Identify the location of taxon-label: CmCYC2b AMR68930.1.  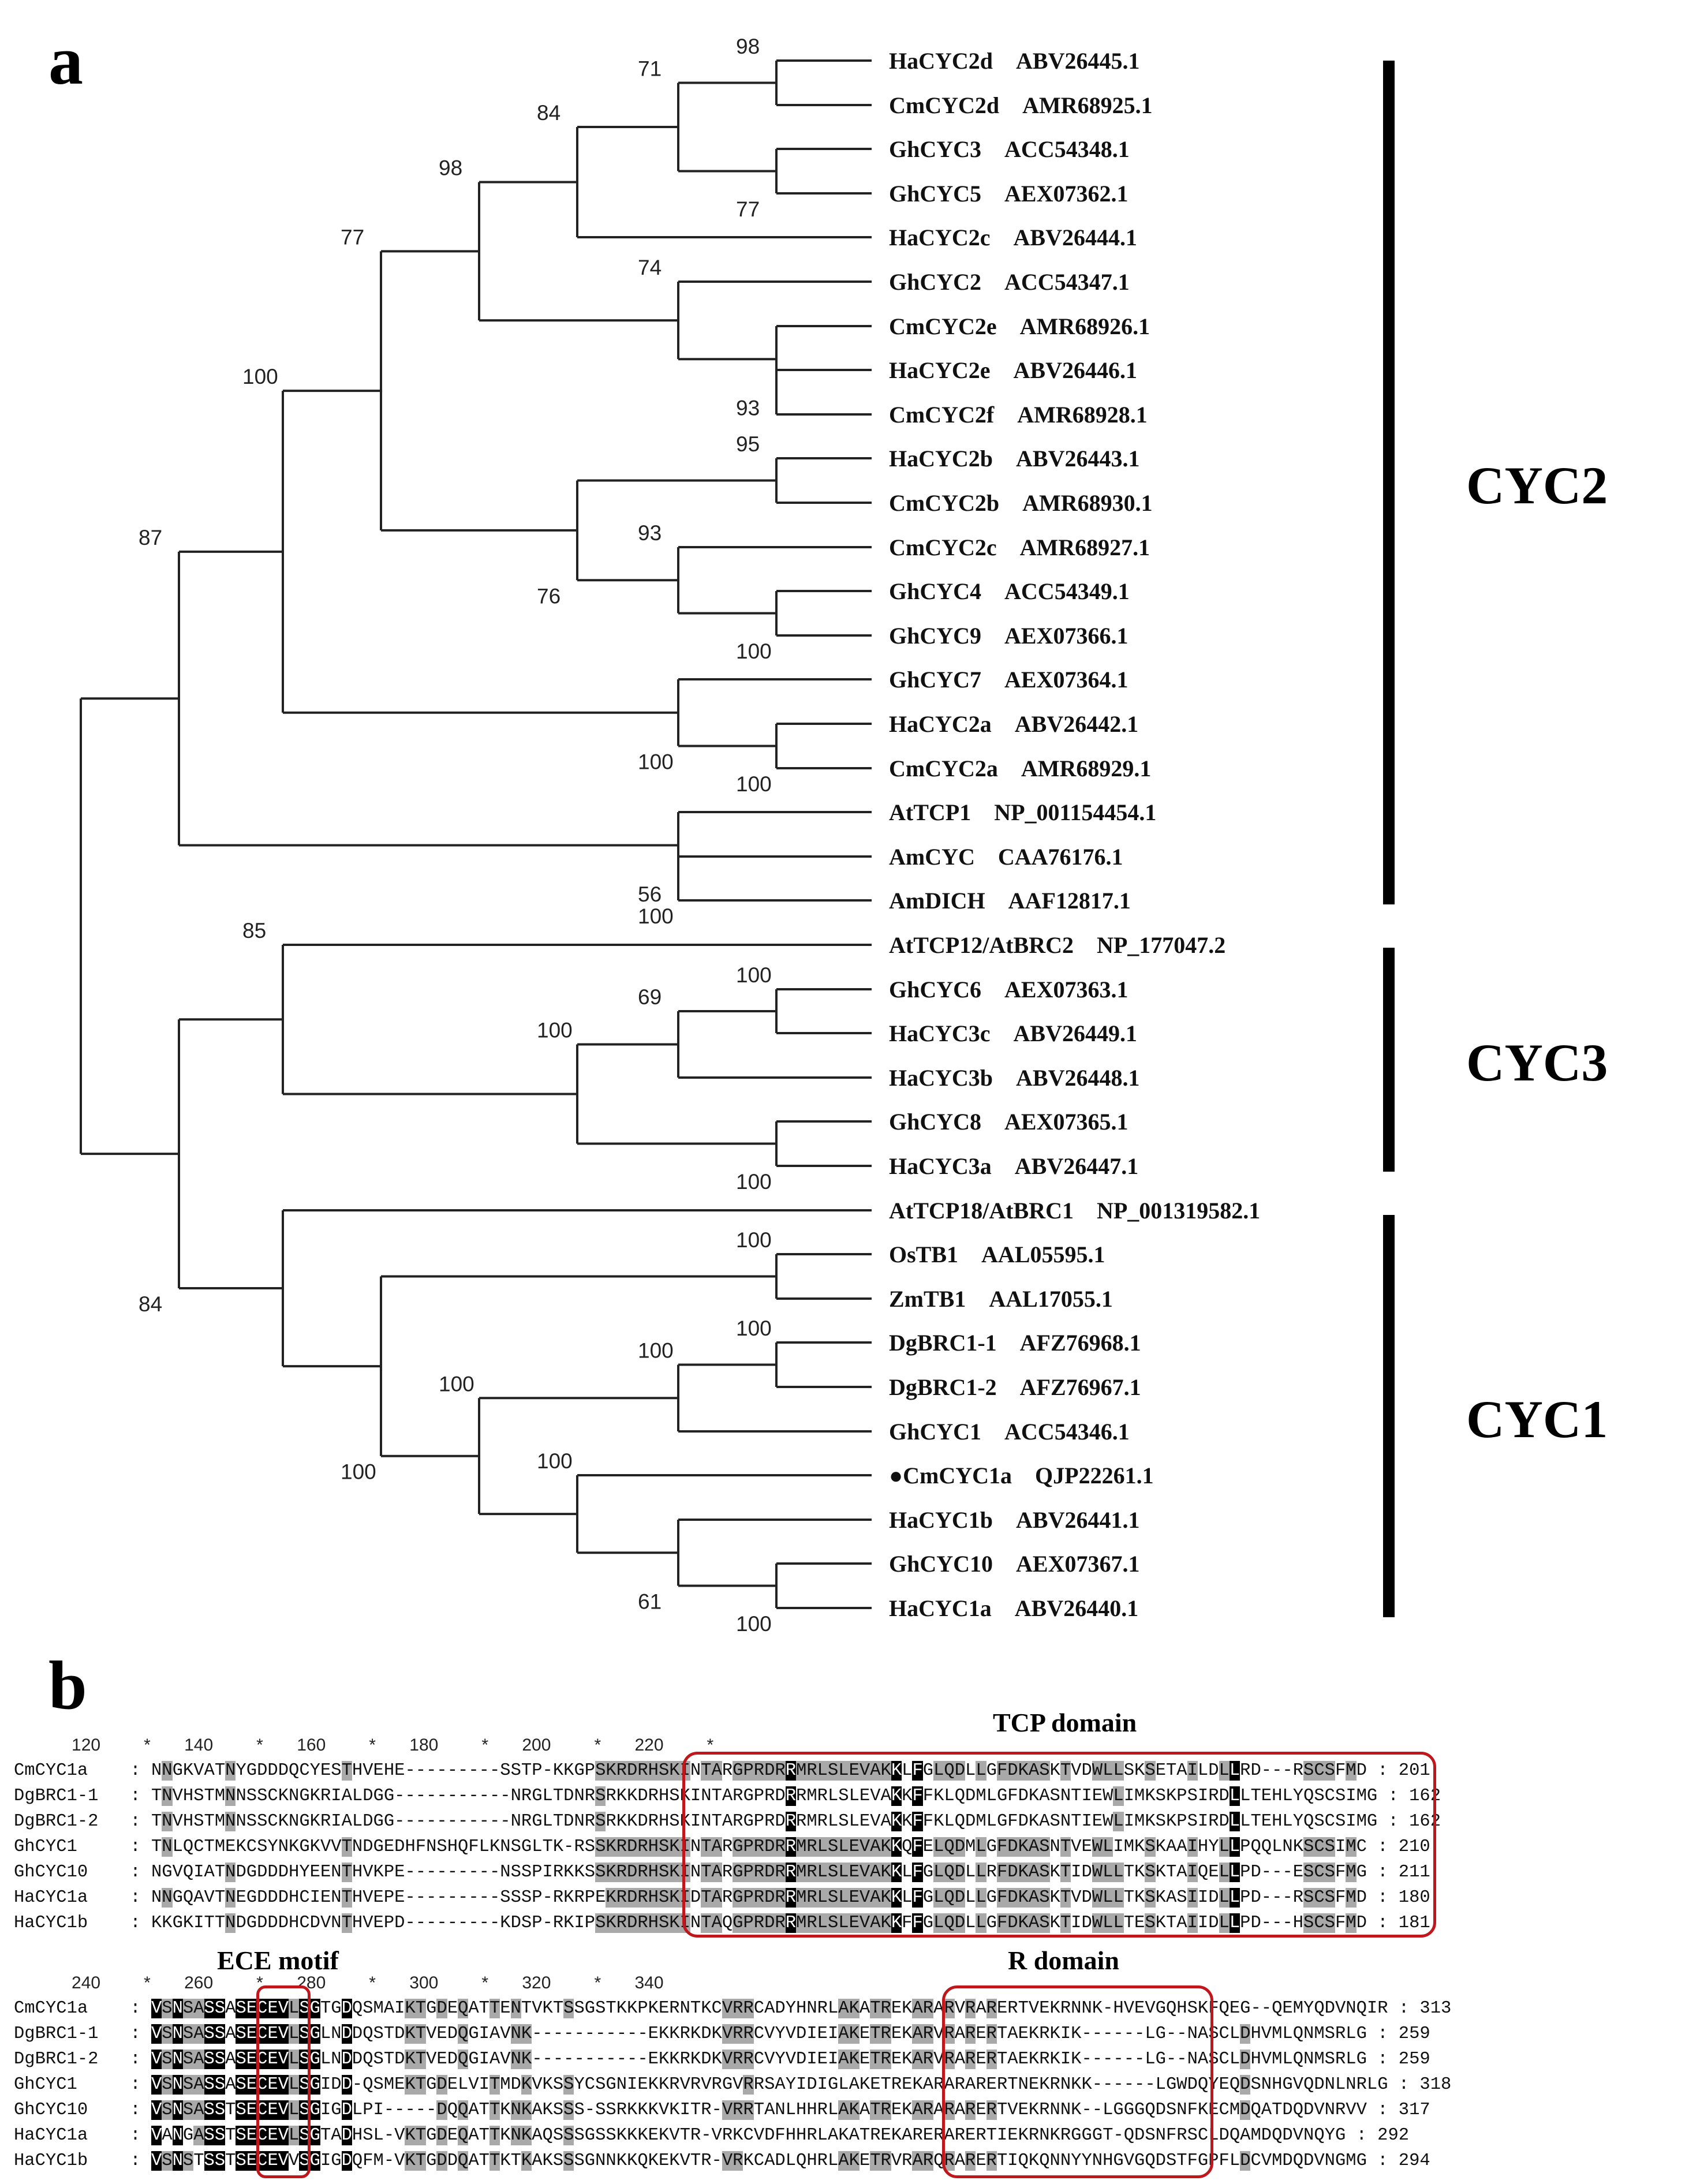
(1021, 503).